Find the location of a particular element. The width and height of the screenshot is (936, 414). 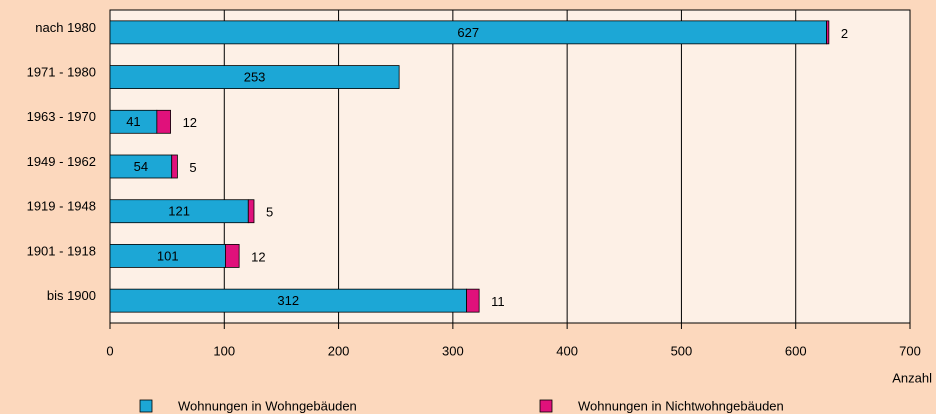

legend-label: Wohnungen in Nichtwohngebäuden is located at coordinates (681, 405).